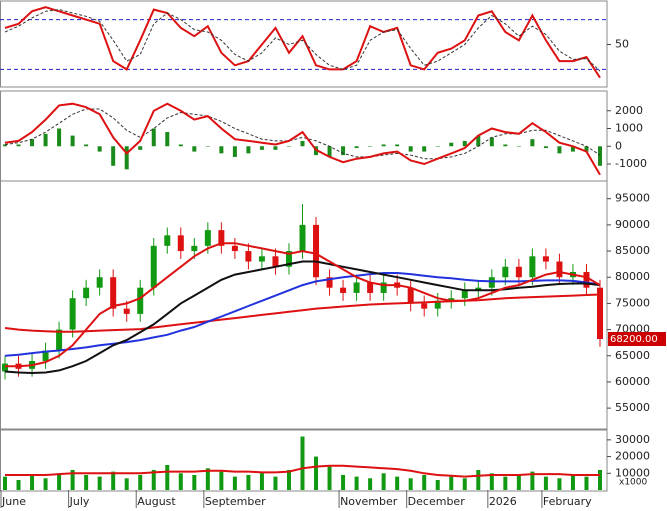 This screenshot has height=511, width=667. I want to click on y-tick-label: 20000, so click(632, 456).